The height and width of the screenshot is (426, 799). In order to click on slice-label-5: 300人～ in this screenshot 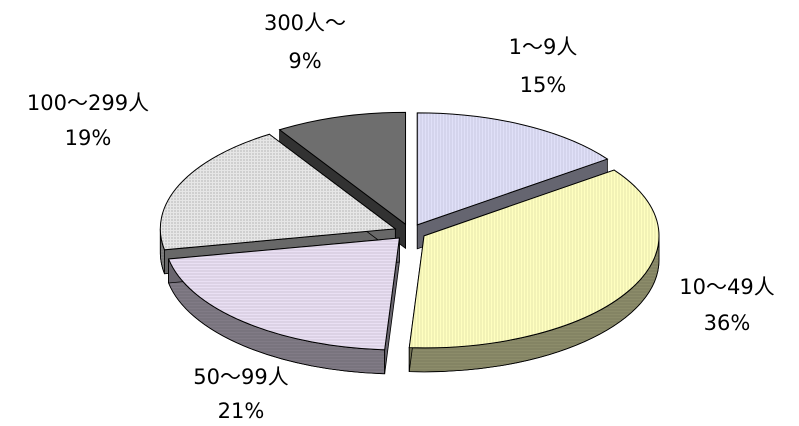, I will do `click(305, 23)`.